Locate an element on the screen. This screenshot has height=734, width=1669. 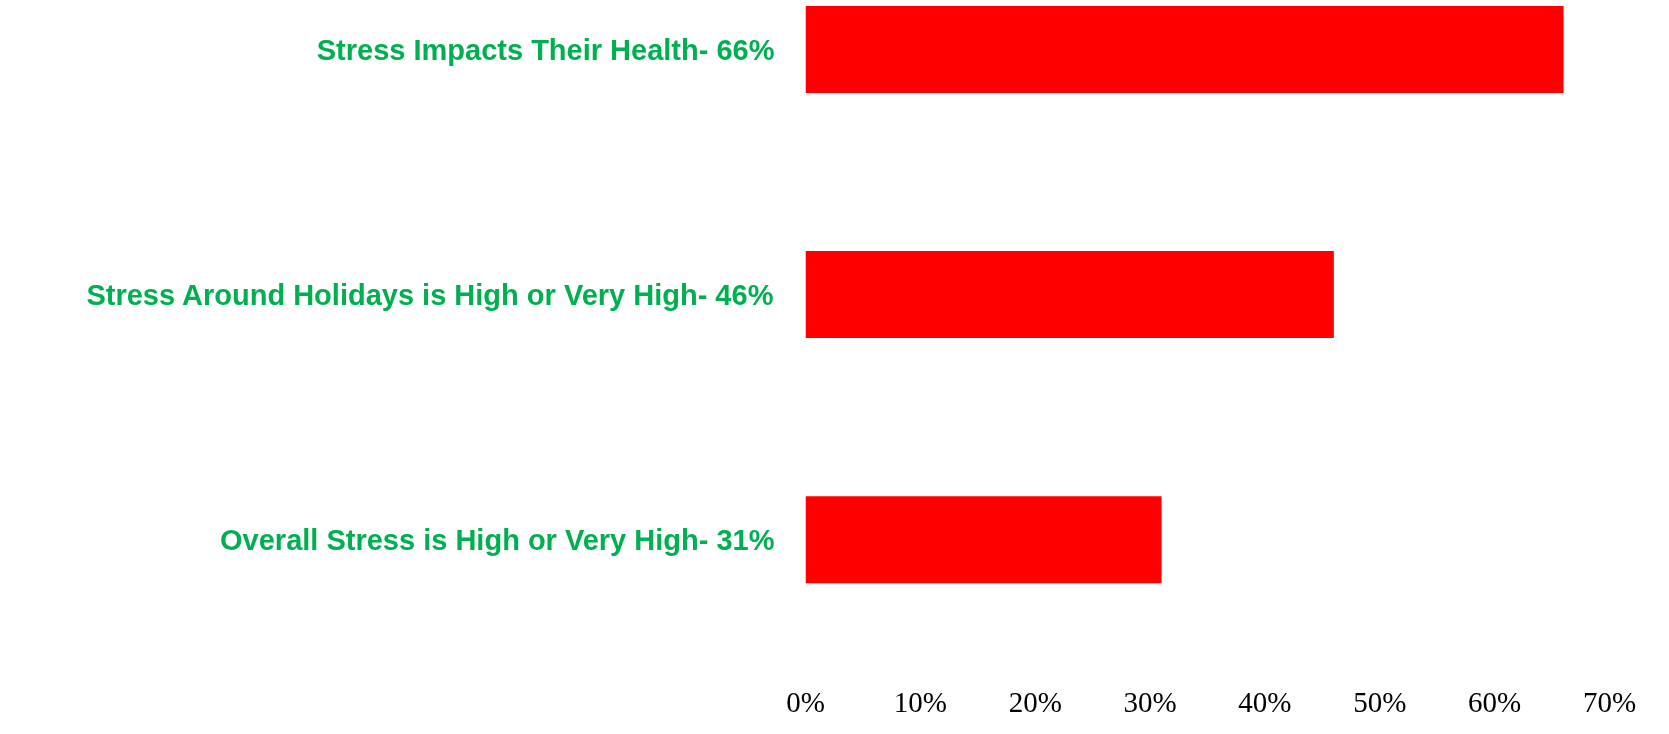
y-tick-label: Stress Around Holidays is High or Very High- 46% is located at coordinates (430, 294).